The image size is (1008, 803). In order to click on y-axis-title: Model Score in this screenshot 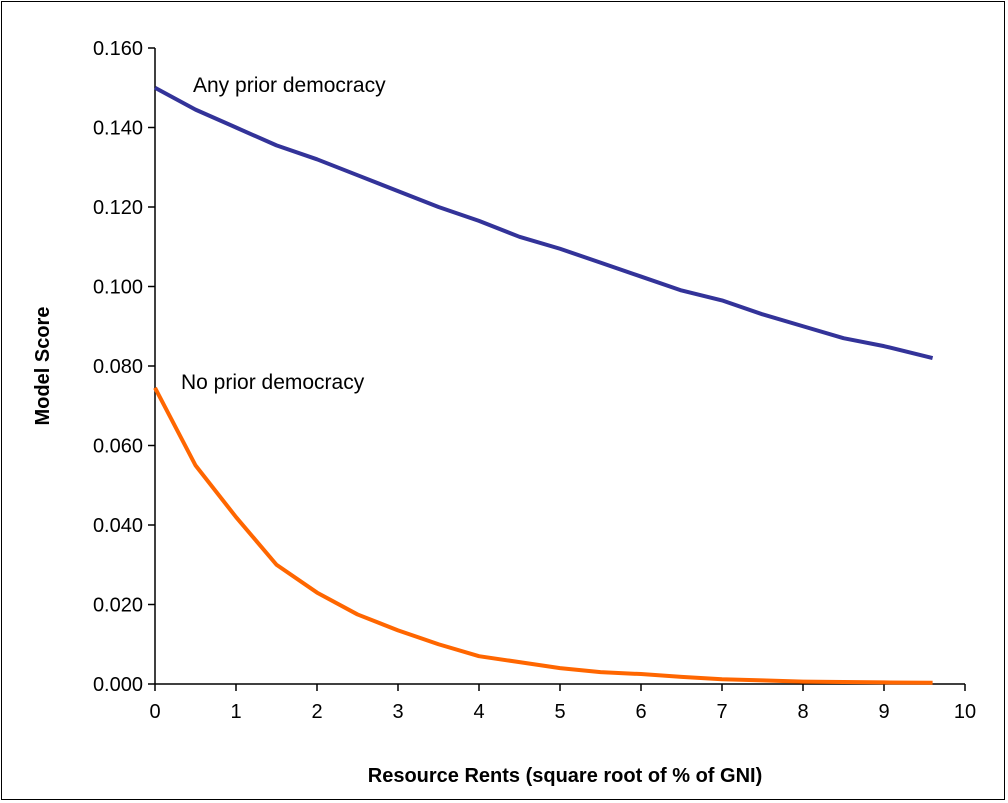, I will do `click(43, 366)`.